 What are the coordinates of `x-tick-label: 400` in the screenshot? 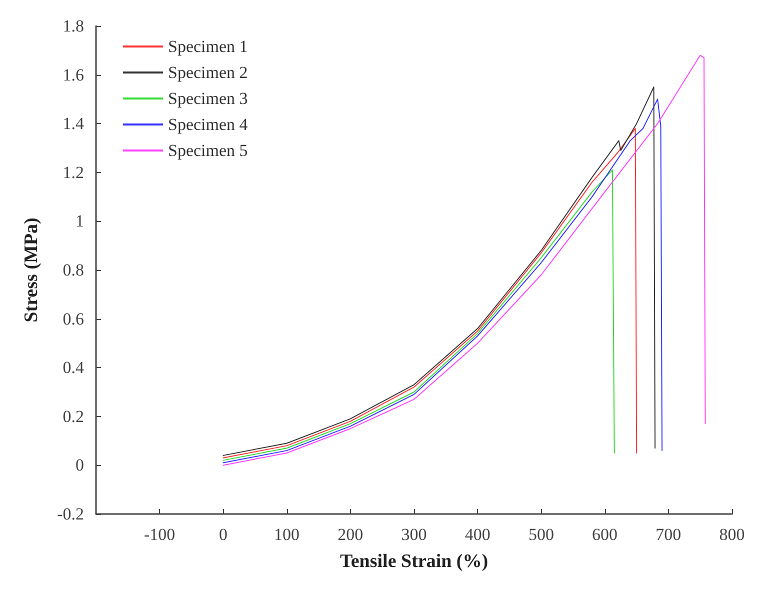 It's located at (477, 534).